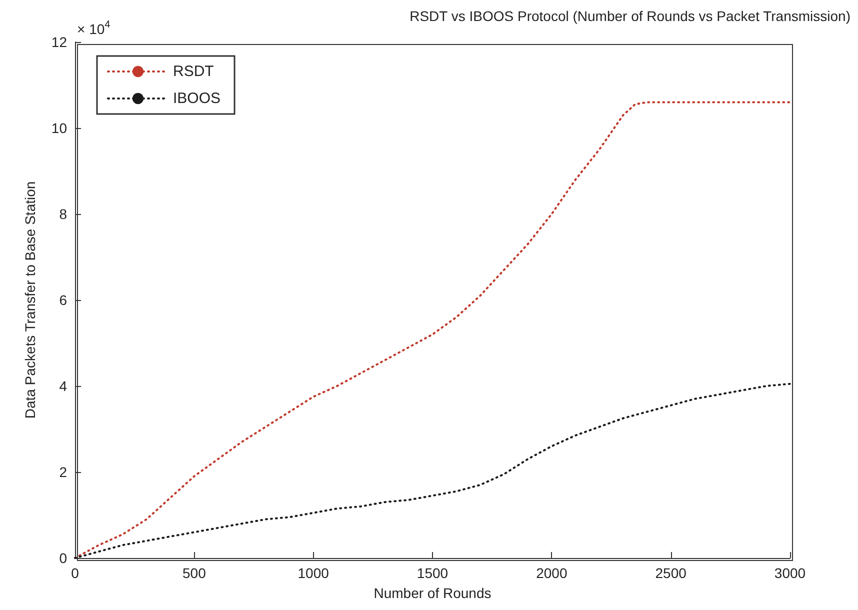  I want to click on y-tick-label: 12, so click(59, 42).